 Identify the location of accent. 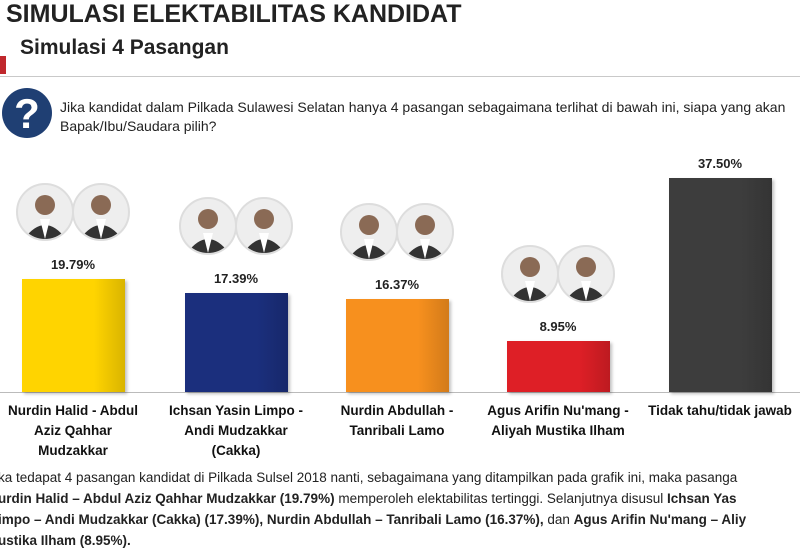
(3, 65).